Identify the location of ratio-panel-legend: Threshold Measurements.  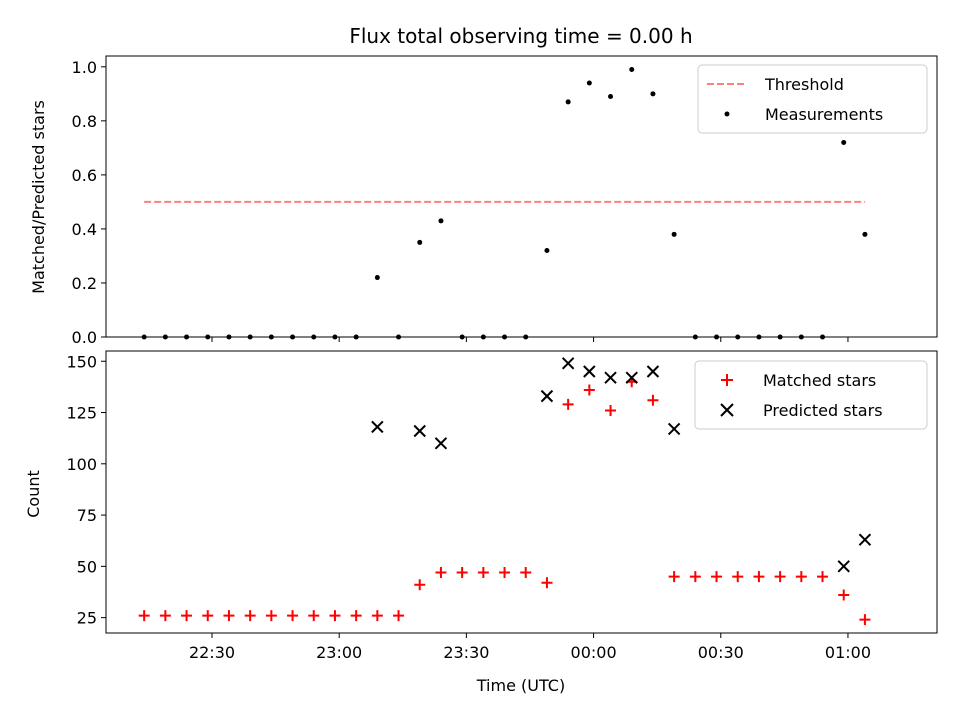
(812, 99).